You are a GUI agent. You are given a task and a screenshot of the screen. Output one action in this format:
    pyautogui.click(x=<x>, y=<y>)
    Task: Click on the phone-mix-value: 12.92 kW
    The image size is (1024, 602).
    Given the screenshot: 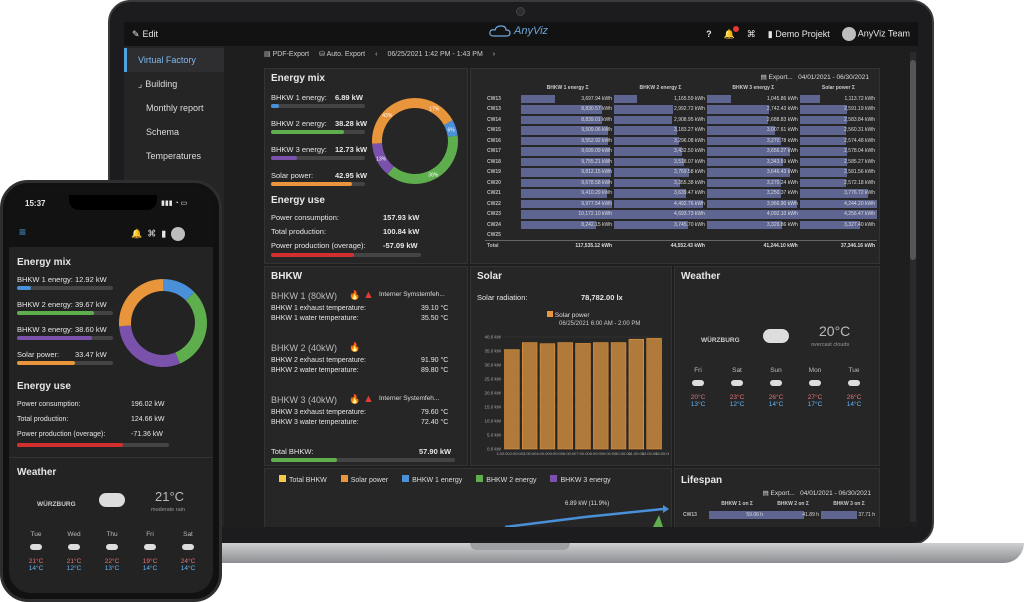 What is the action you would take?
    pyautogui.click(x=91, y=279)
    